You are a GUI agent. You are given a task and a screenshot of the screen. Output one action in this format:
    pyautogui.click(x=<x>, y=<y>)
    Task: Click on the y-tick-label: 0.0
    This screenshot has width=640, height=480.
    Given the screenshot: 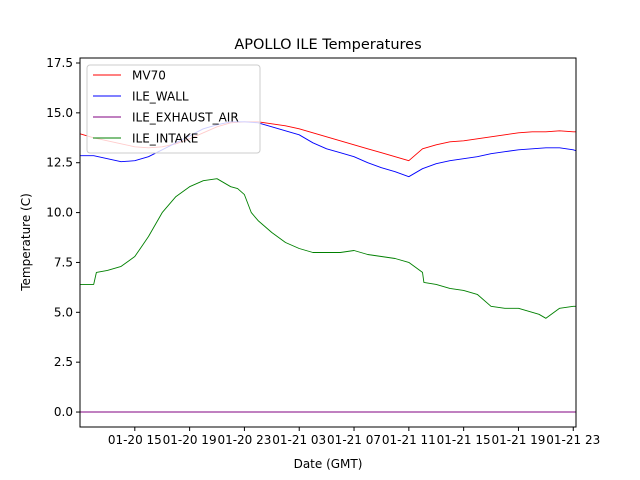 What is the action you would take?
    pyautogui.click(x=63, y=412)
    